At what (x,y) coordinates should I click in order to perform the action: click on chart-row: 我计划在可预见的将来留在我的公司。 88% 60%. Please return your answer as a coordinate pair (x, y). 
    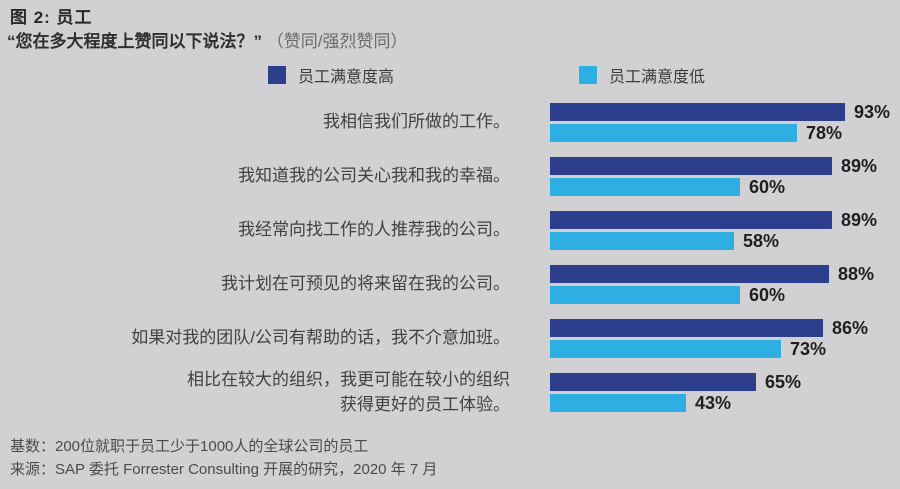
    Looking at the image, I should click on (450, 284).